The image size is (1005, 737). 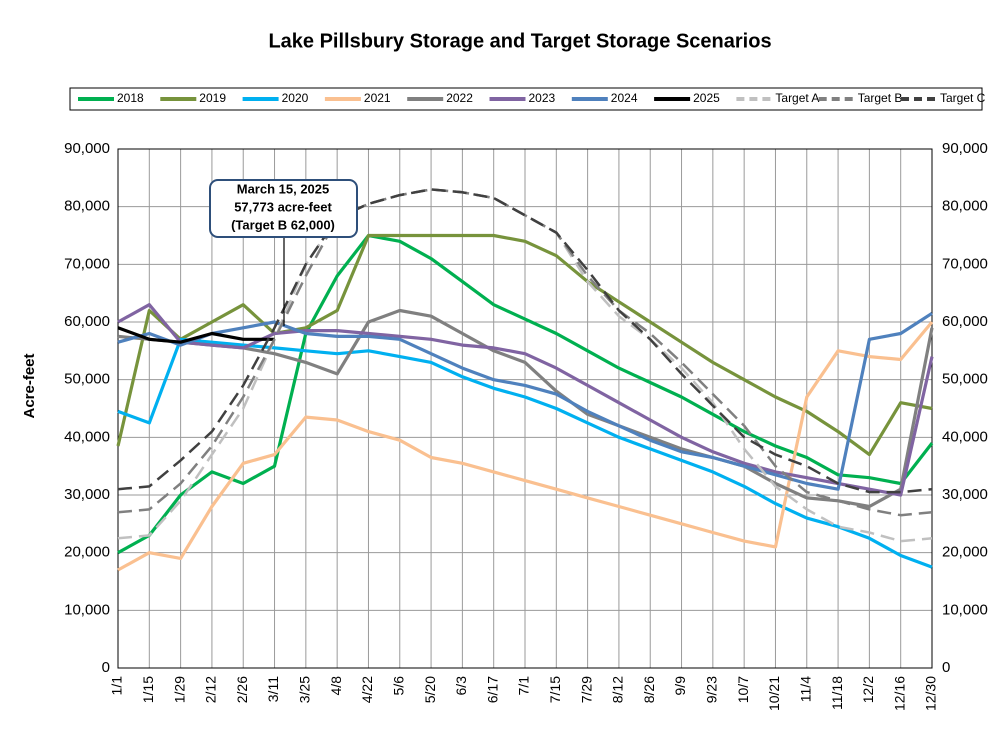 What do you see at coordinates (87, 379) in the screenshot?
I see `y-tick-label: 50,000` at bounding box center [87, 379].